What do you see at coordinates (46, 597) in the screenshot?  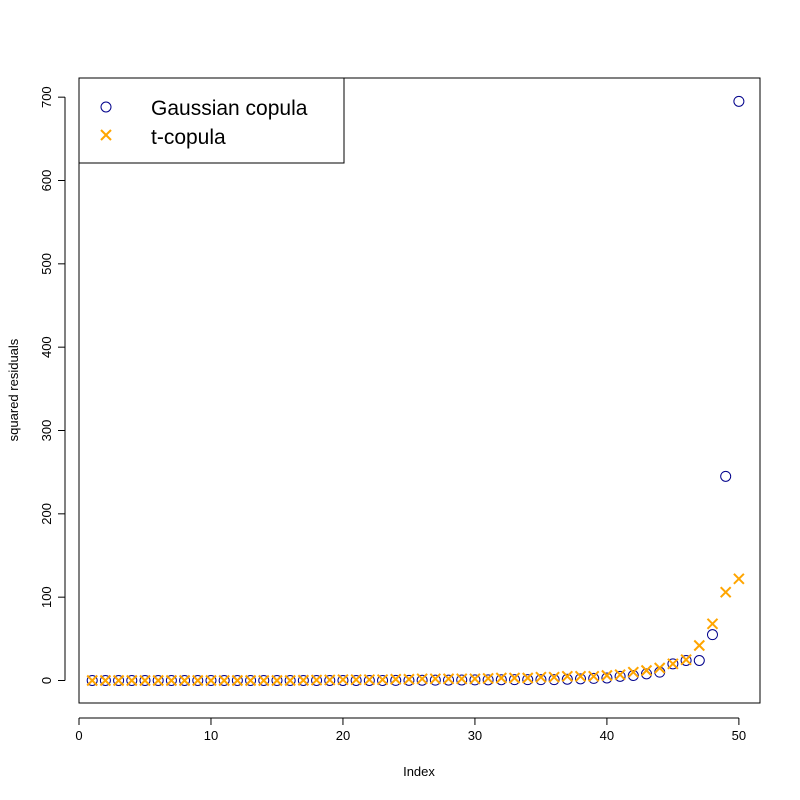 I see `y-tick-label: 100` at bounding box center [46, 597].